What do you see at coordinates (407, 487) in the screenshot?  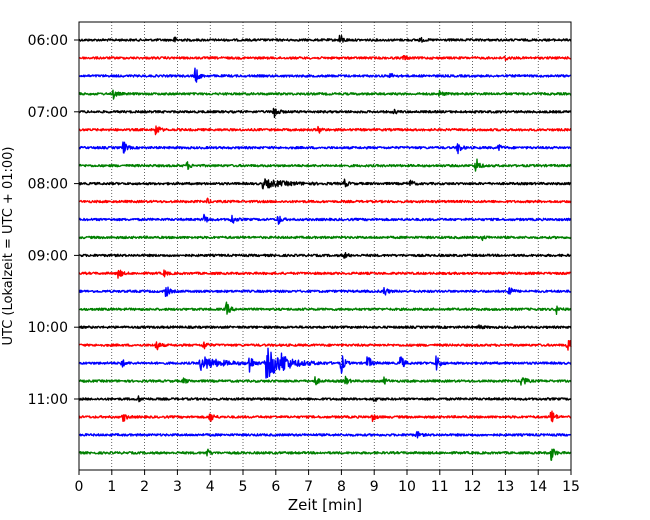 I see `x-tick-label: 10` at bounding box center [407, 487].